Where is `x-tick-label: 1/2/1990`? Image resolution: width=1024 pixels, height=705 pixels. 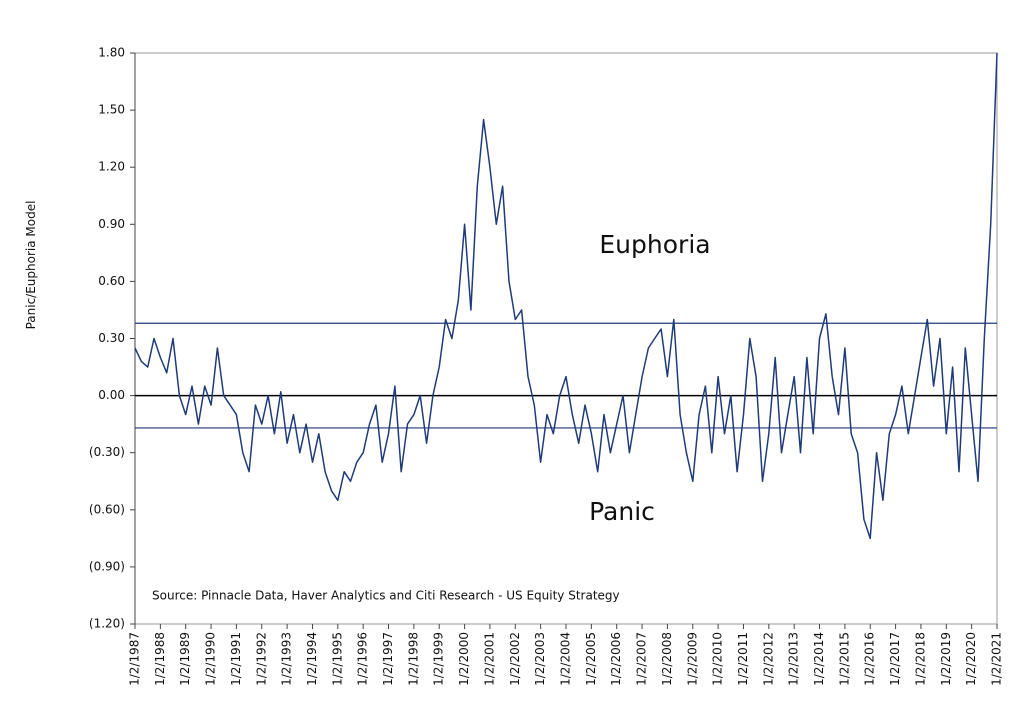
x-tick-label: 1/2/1990 is located at coordinates (211, 659).